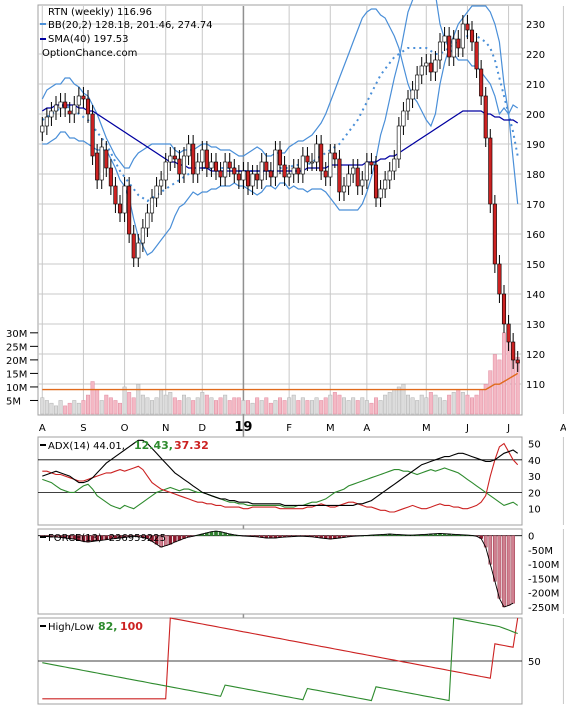 This screenshot has width=566, height=706. What do you see at coordinates (43, 24) in the screenshot?
I see `legend-bb-swatch` at bounding box center [43, 24].